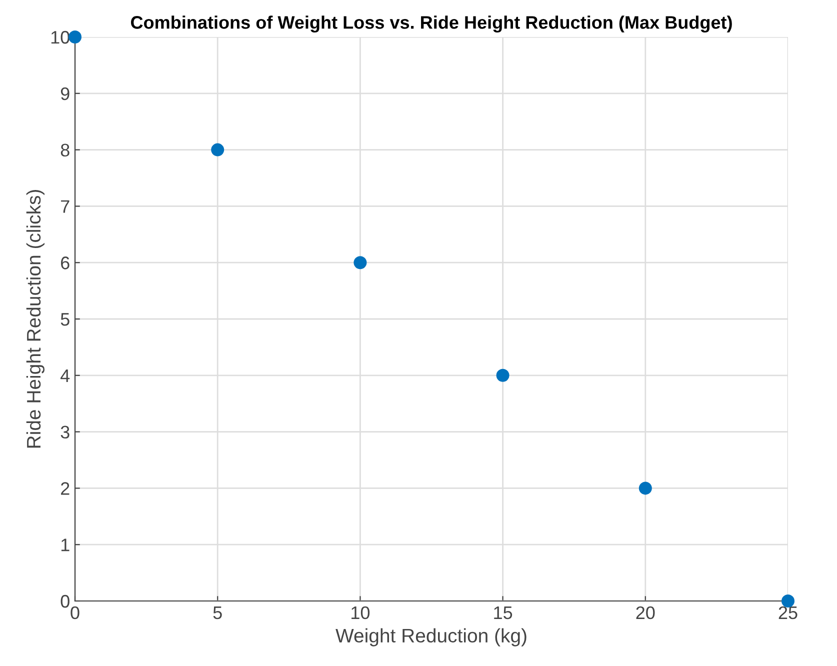  What do you see at coordinates (65, 376) in the screenshot?
I see `y-tick-label: 4` at bounding box center [65, 376].